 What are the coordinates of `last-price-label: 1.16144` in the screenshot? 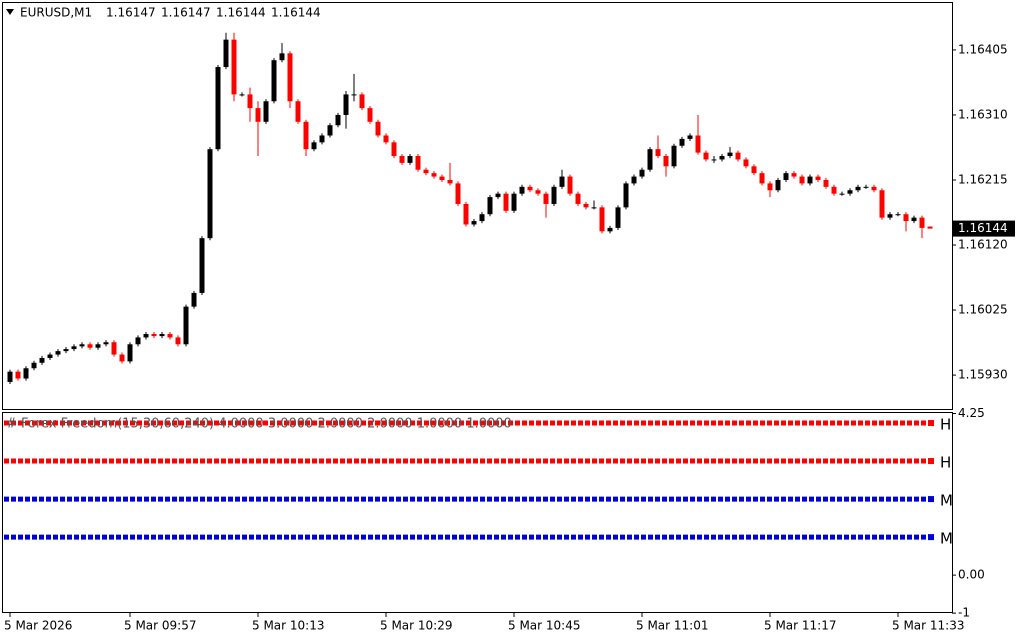 It's located at (983, 228).